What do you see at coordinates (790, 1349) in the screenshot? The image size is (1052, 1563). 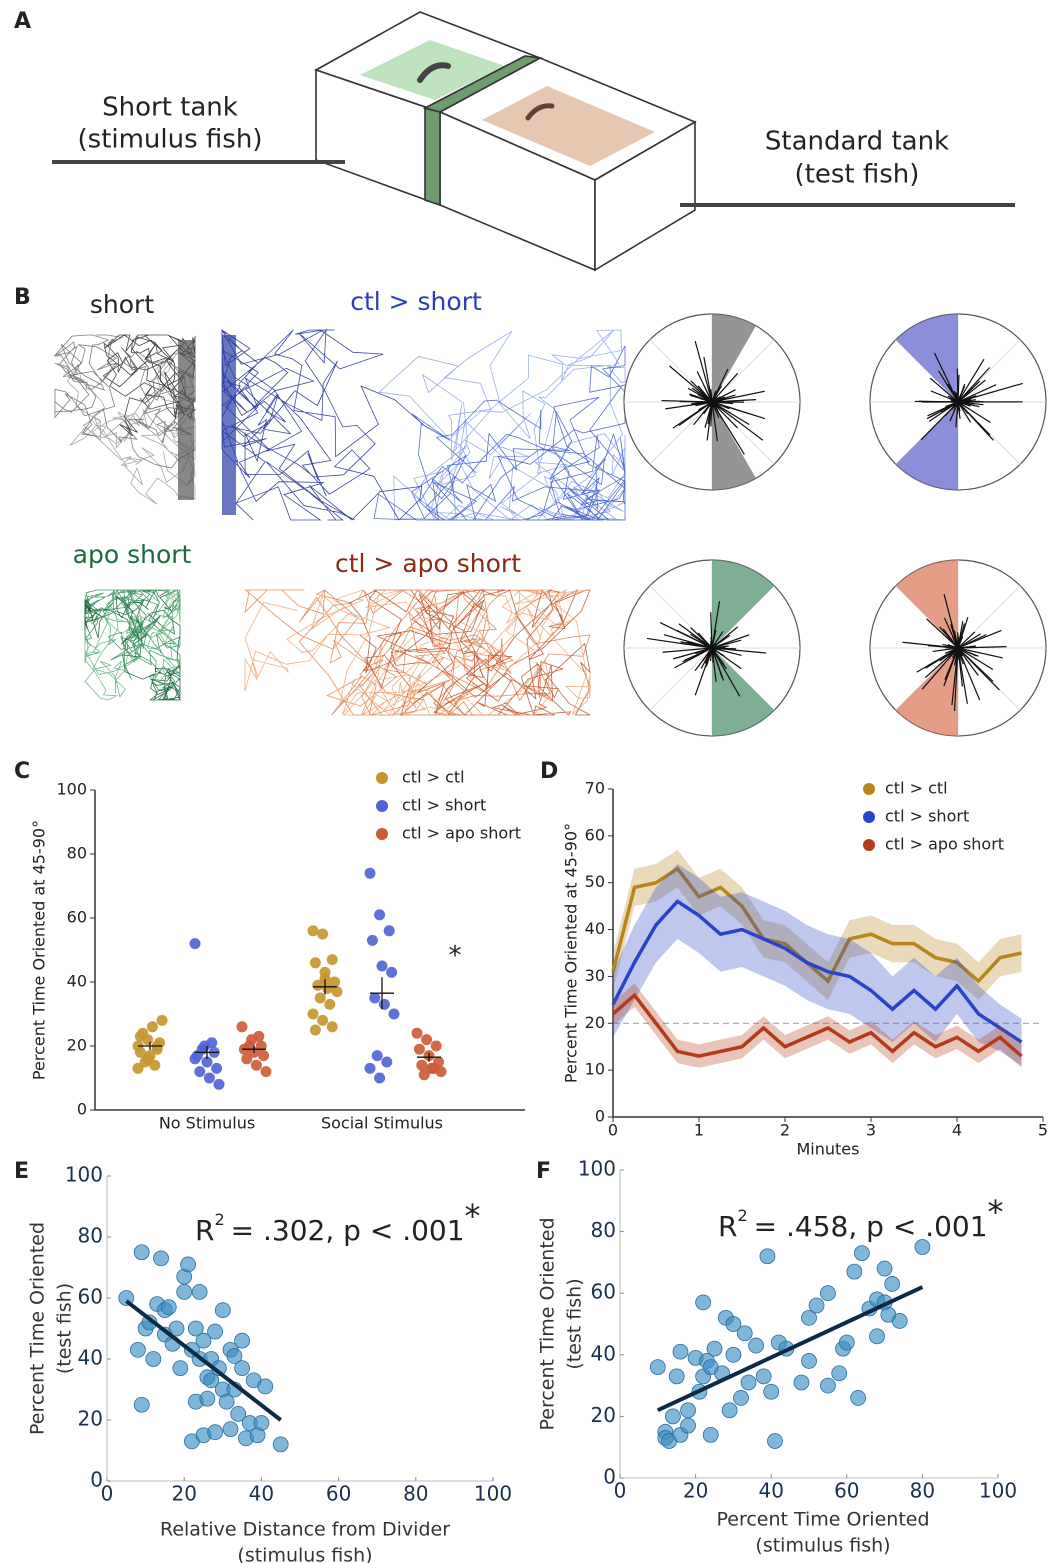 I see `fit-line` at bounding box center [790, 1349].